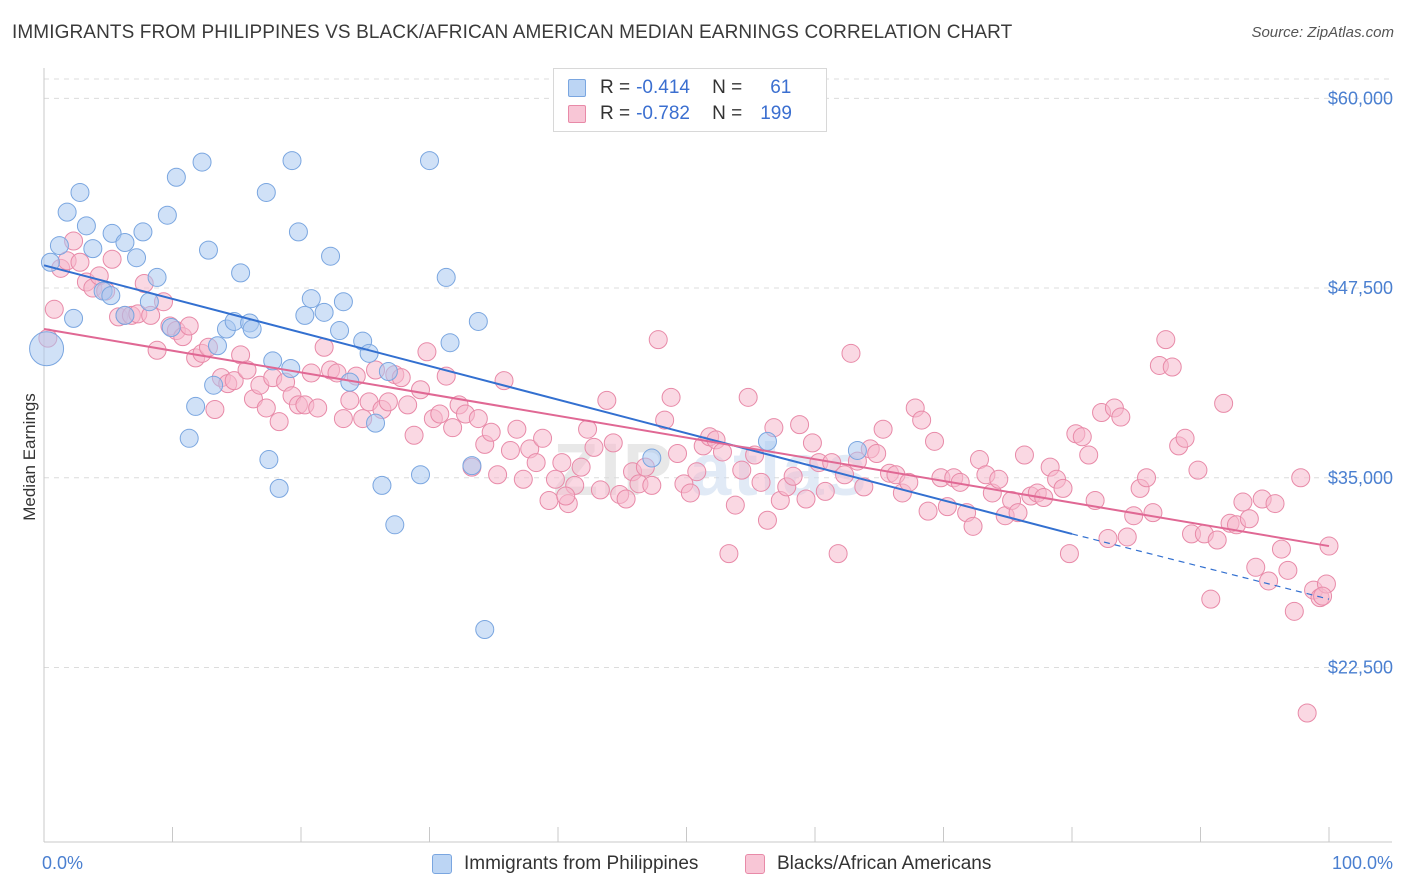 The height and width of the screenshot is (892, 1406). What do you see at coordinates (1200, 566) in the screenshot?
I see `trend-line-philippines-extension` at bounding box center [1200, 566].